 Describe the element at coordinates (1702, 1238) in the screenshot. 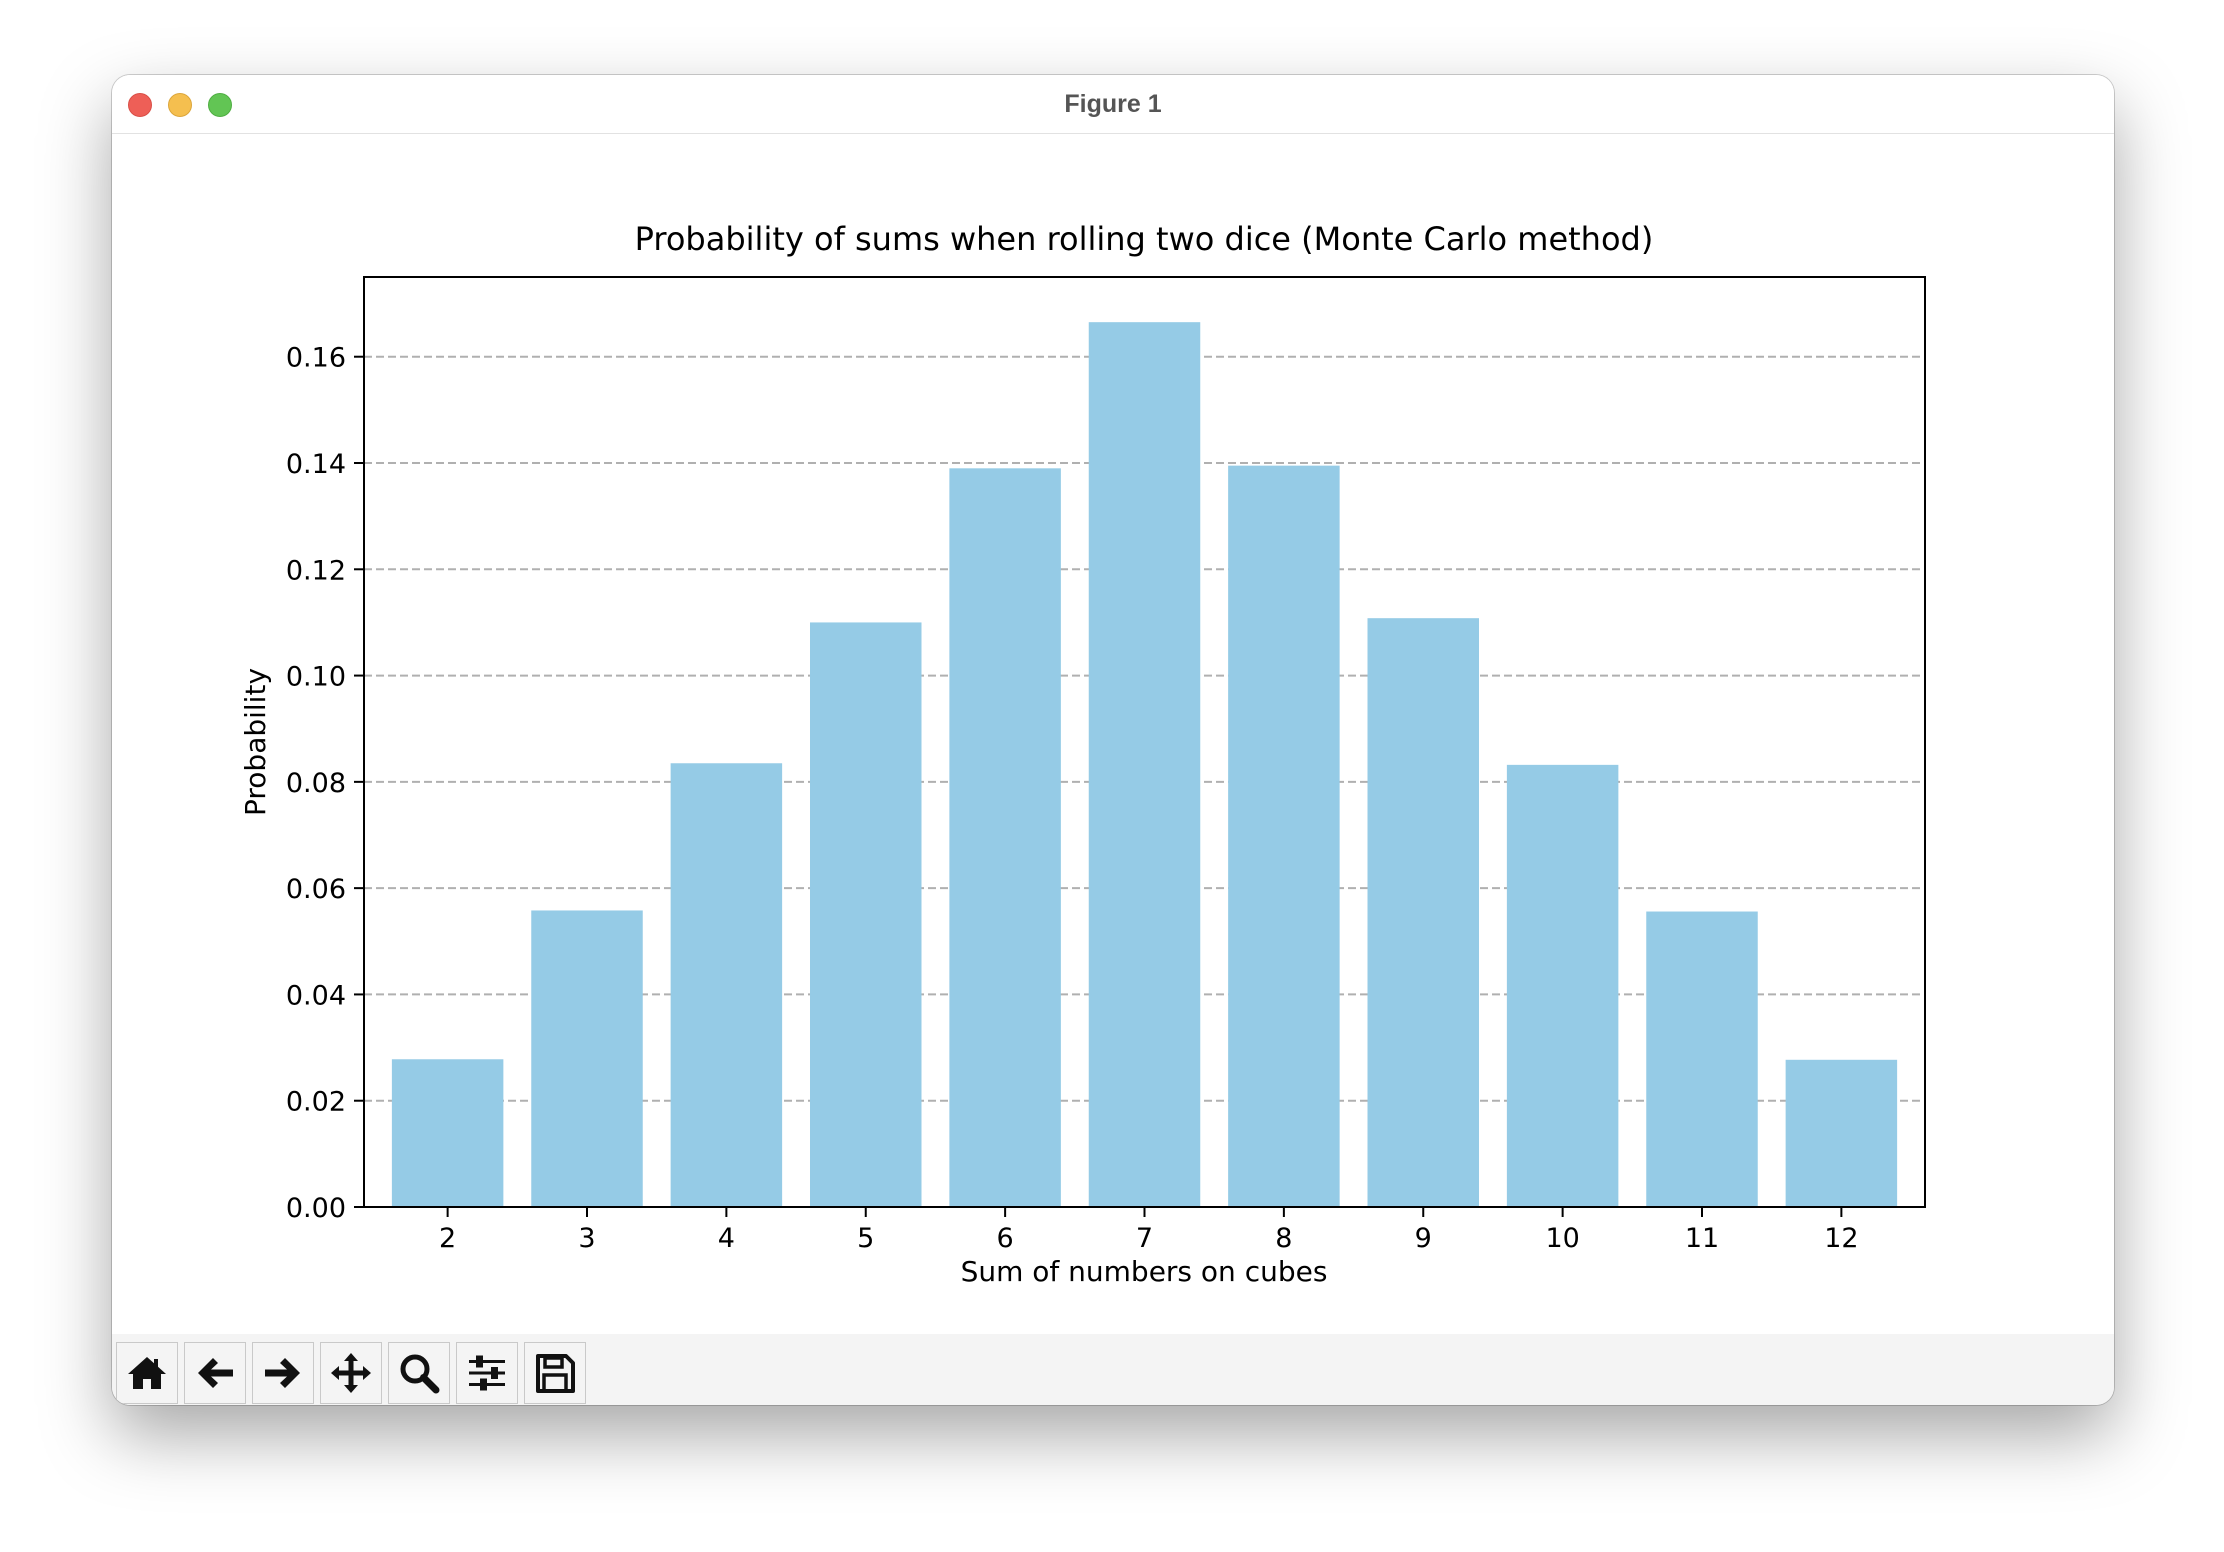

I see `x-tick-label: 11` at that location.